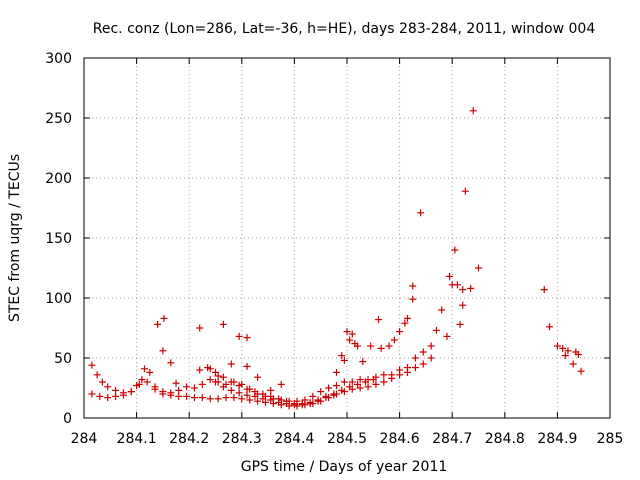  I want to click on y-tick-label: 0, so click(67, 419).